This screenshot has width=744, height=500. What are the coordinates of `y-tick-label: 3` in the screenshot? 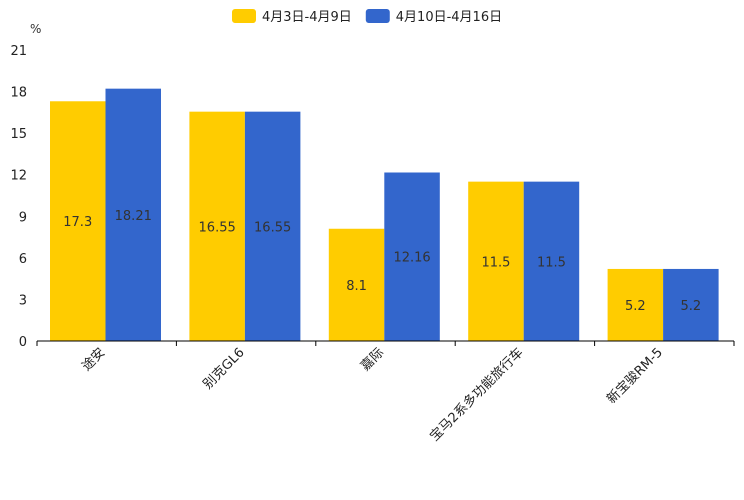 It's located at (23, 300).